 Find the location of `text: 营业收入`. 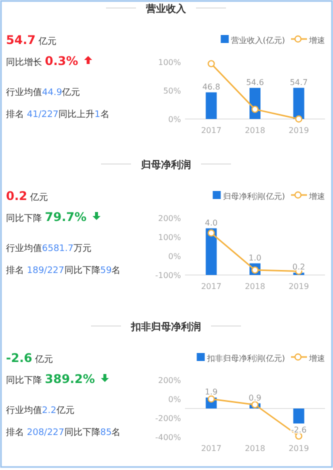

text: 营业收入 is located at coordinates (166, 9).